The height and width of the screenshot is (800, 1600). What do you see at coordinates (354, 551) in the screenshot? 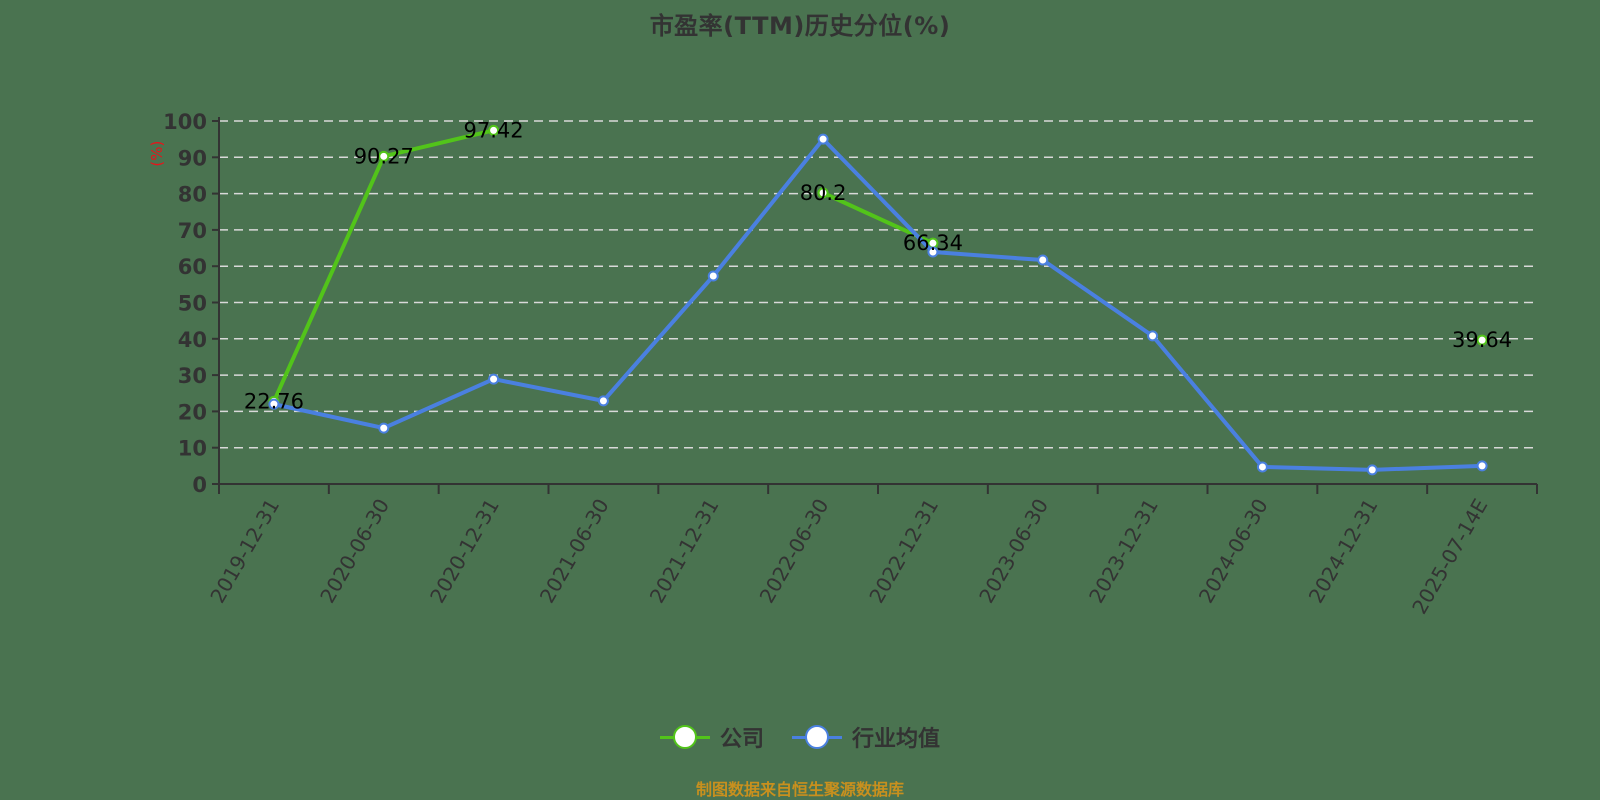
I see `x-tick-label: 2020-06-30` at bounding box center [354, 551].